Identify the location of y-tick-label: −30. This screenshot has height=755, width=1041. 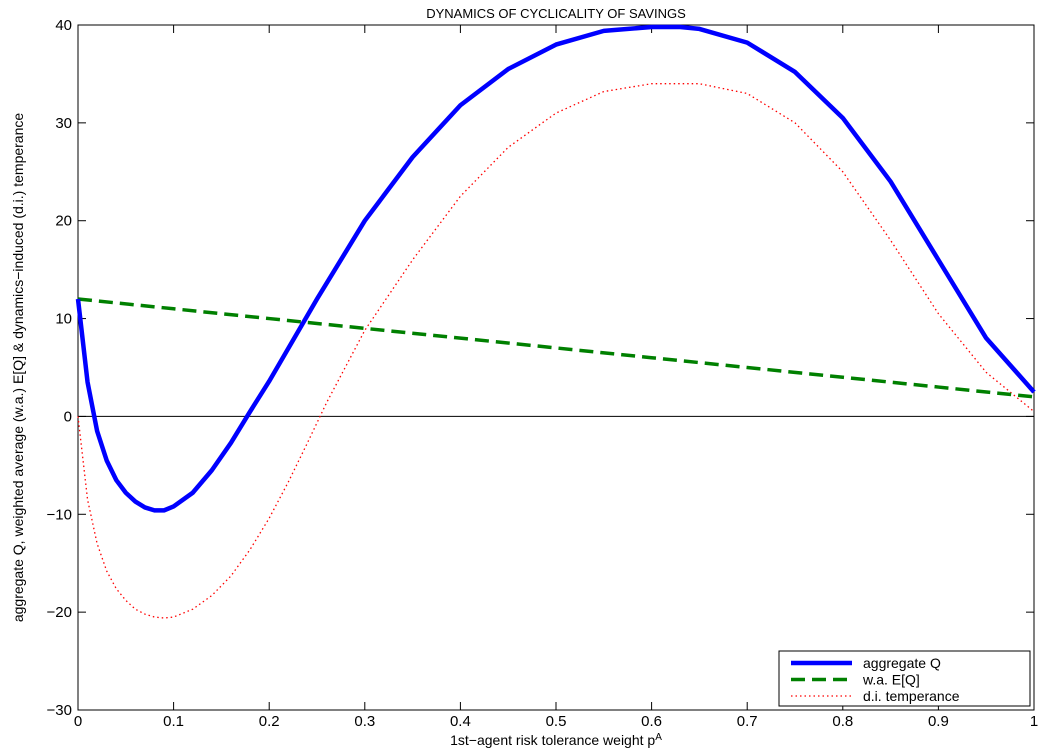
(59, 710).